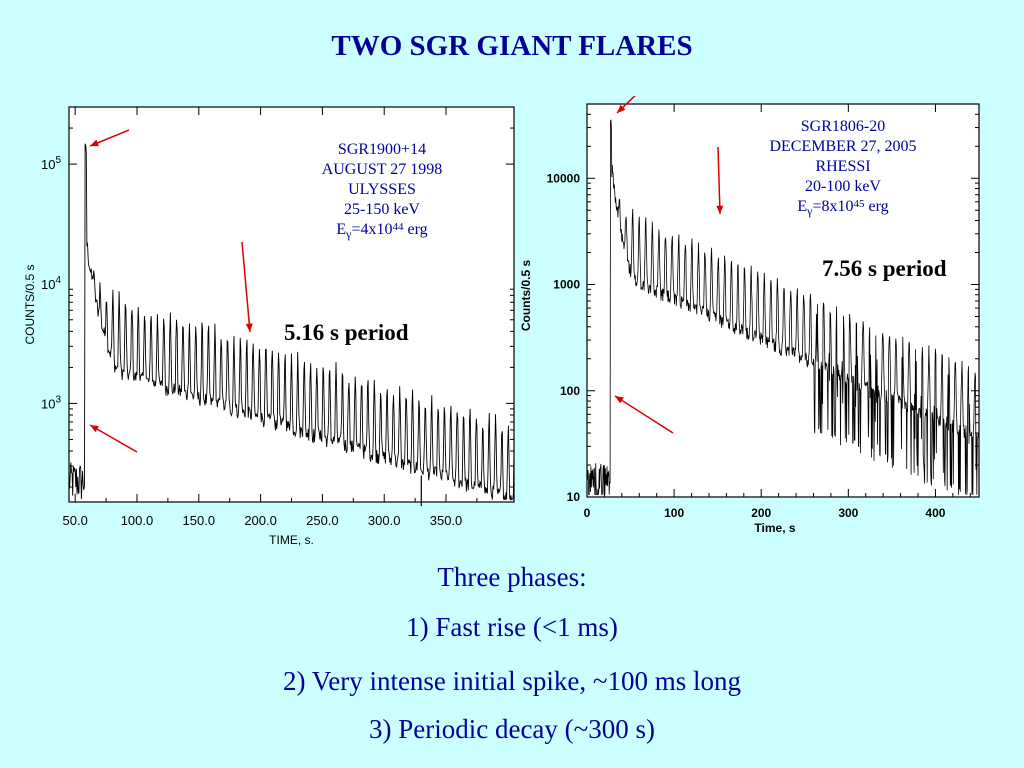 Image resolution: width=1024 pixels, height=768 pixels. Describe the element at coordinates (30, 304) in the screenshot. I see `y-axis-label: COUNTS/0.5 s` at that location.